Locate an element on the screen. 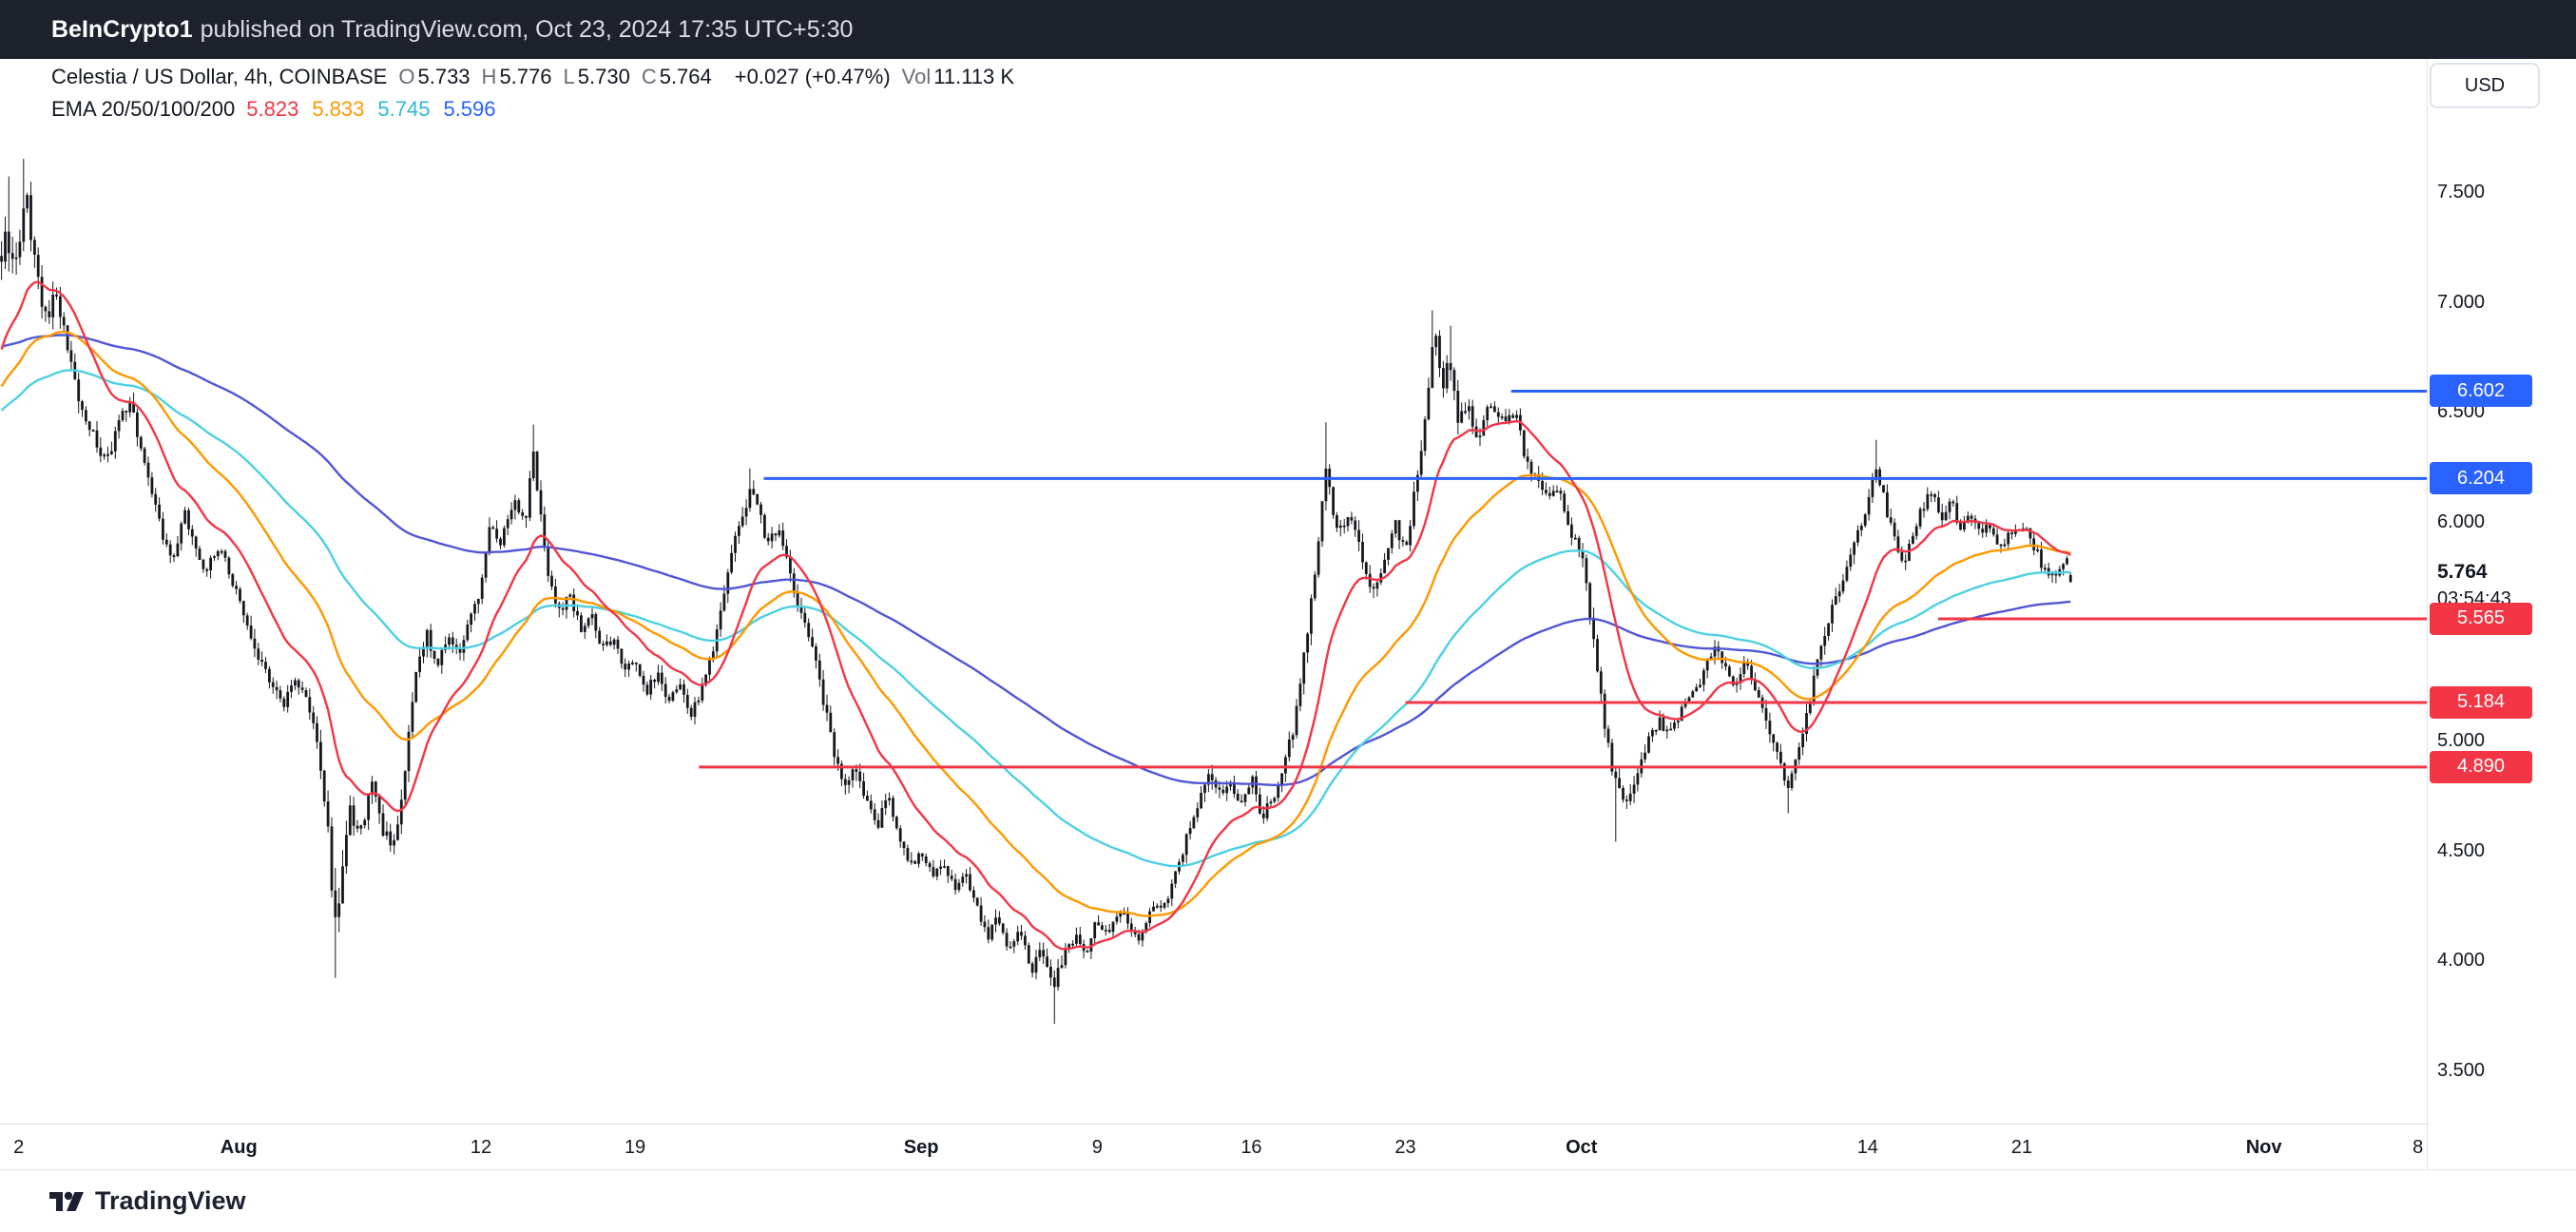 The height and width of the screenshot is (1232, 2576). ema-value: 5.833 is located at coordinates (338, 109).